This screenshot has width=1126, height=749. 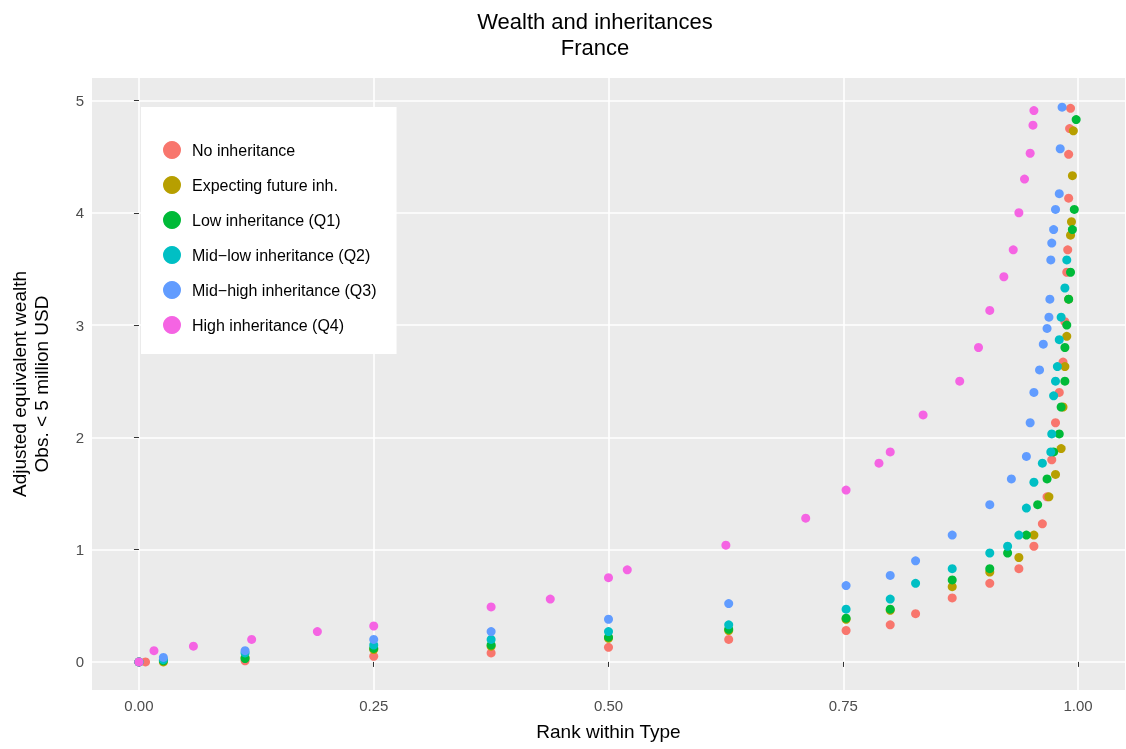 I want to click on y-tick-label: 2, so click(x=79, y=437).